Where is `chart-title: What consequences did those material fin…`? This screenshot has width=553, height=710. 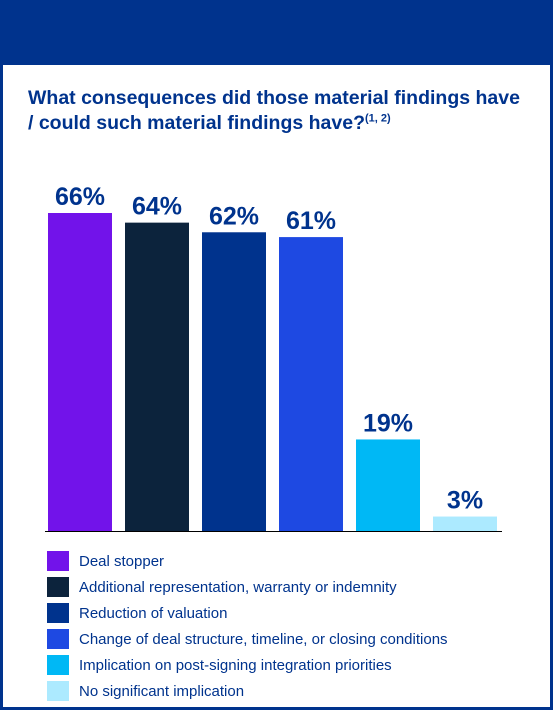 chart-title: What consequences did those material fin… is located at coordinates (278, 111).